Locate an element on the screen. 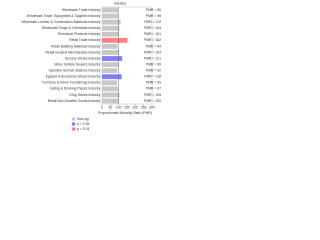  value-label: PMR = 100 is located at coordinates (152, 101).